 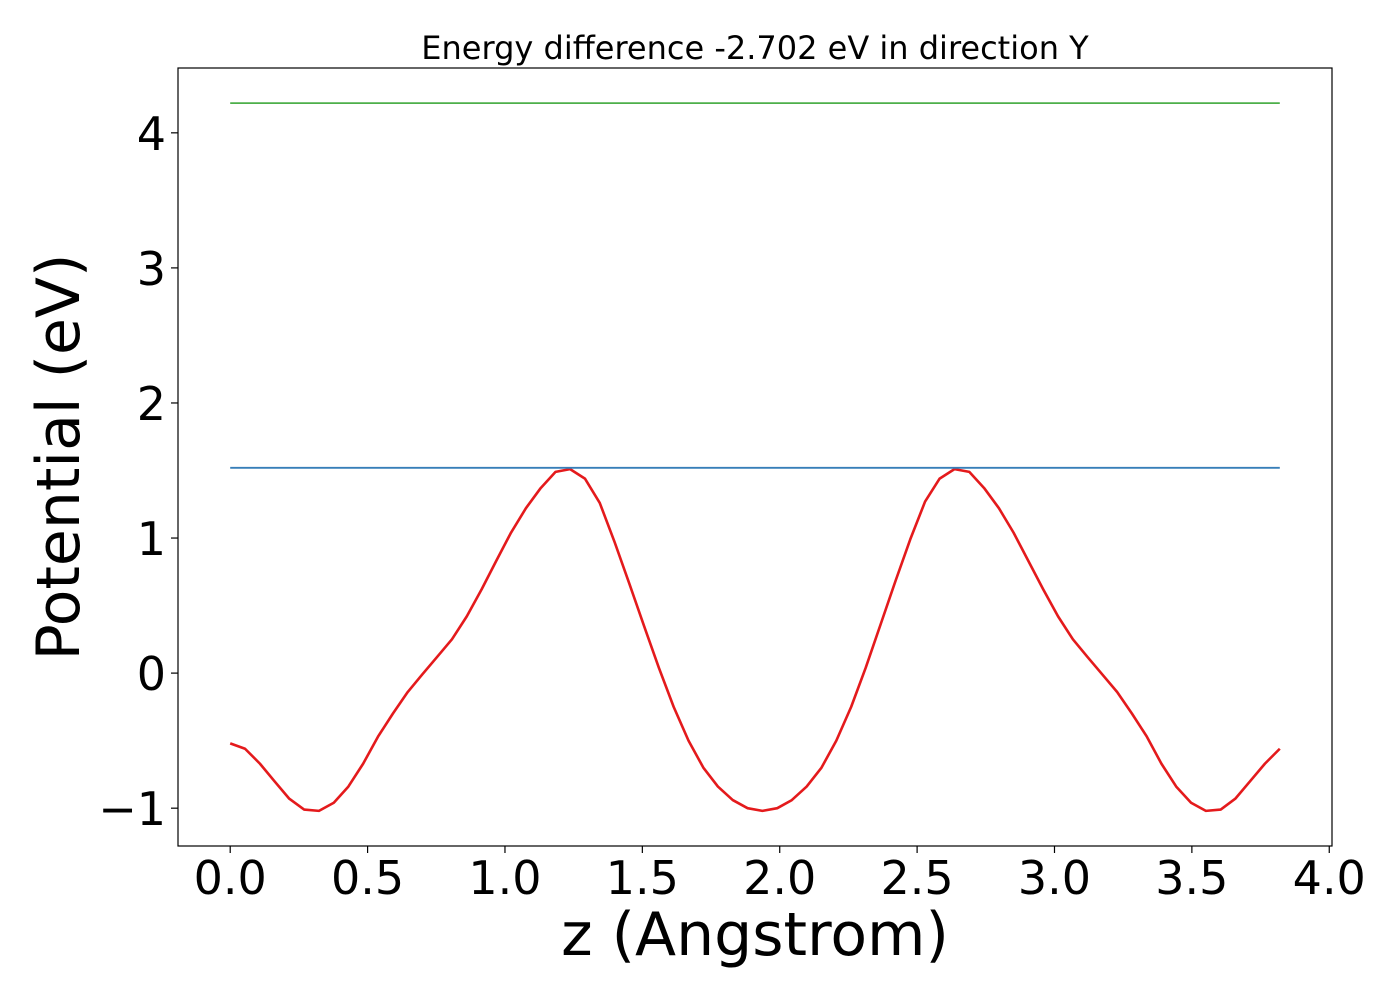 What do you see at coordinates (151, 134) in the screenshot?
I see `y-tick-label: 4` at bounding box center [151, 134].